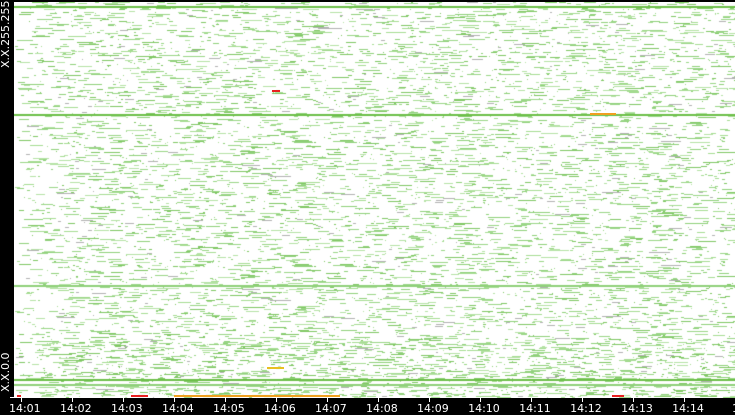  I want to click on x-tick-label: 14:04, so click(177, 408).